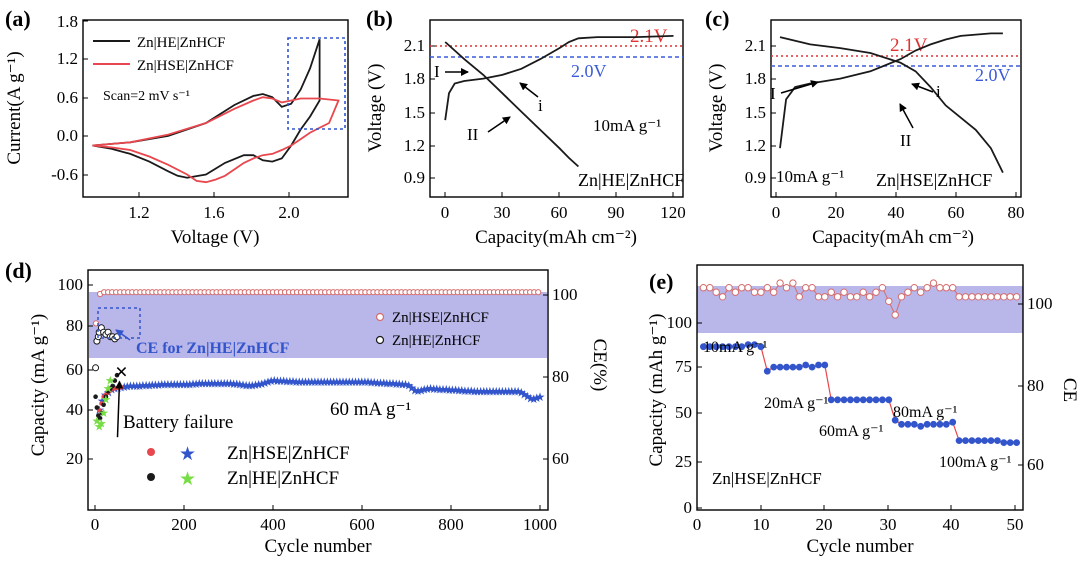 The image size is (1080, 561). I want to click on ref-label-2.1v: 2.1V, so click(909, 45).